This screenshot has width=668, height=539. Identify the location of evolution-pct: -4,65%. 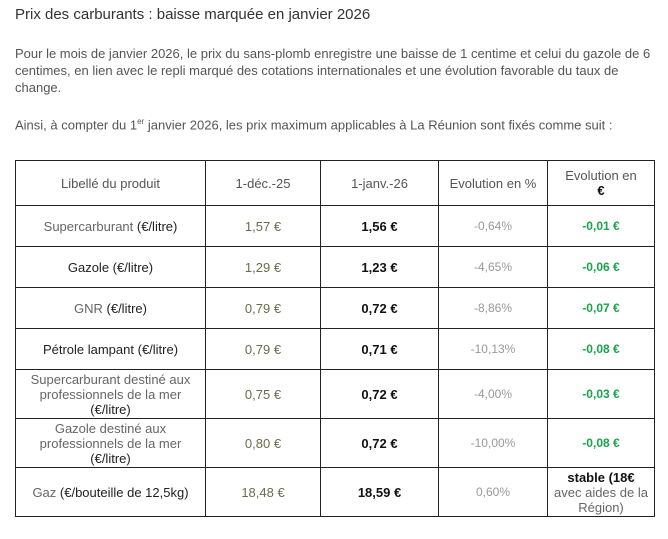
(493, 267).